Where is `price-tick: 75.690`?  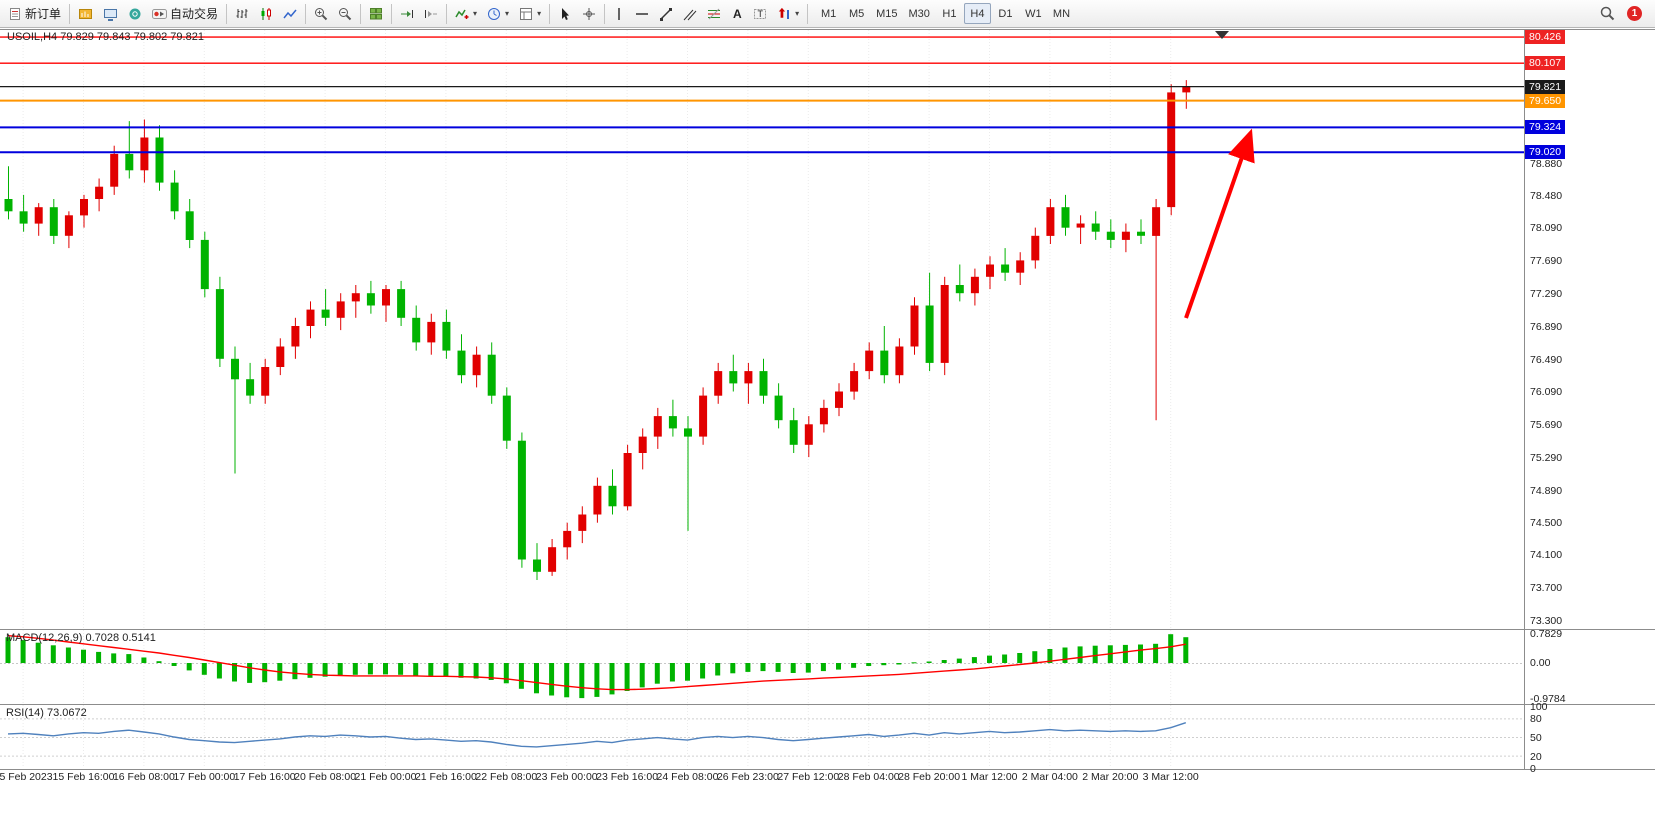
price-tick: 75.690 is located at coordinates (1546, 425).